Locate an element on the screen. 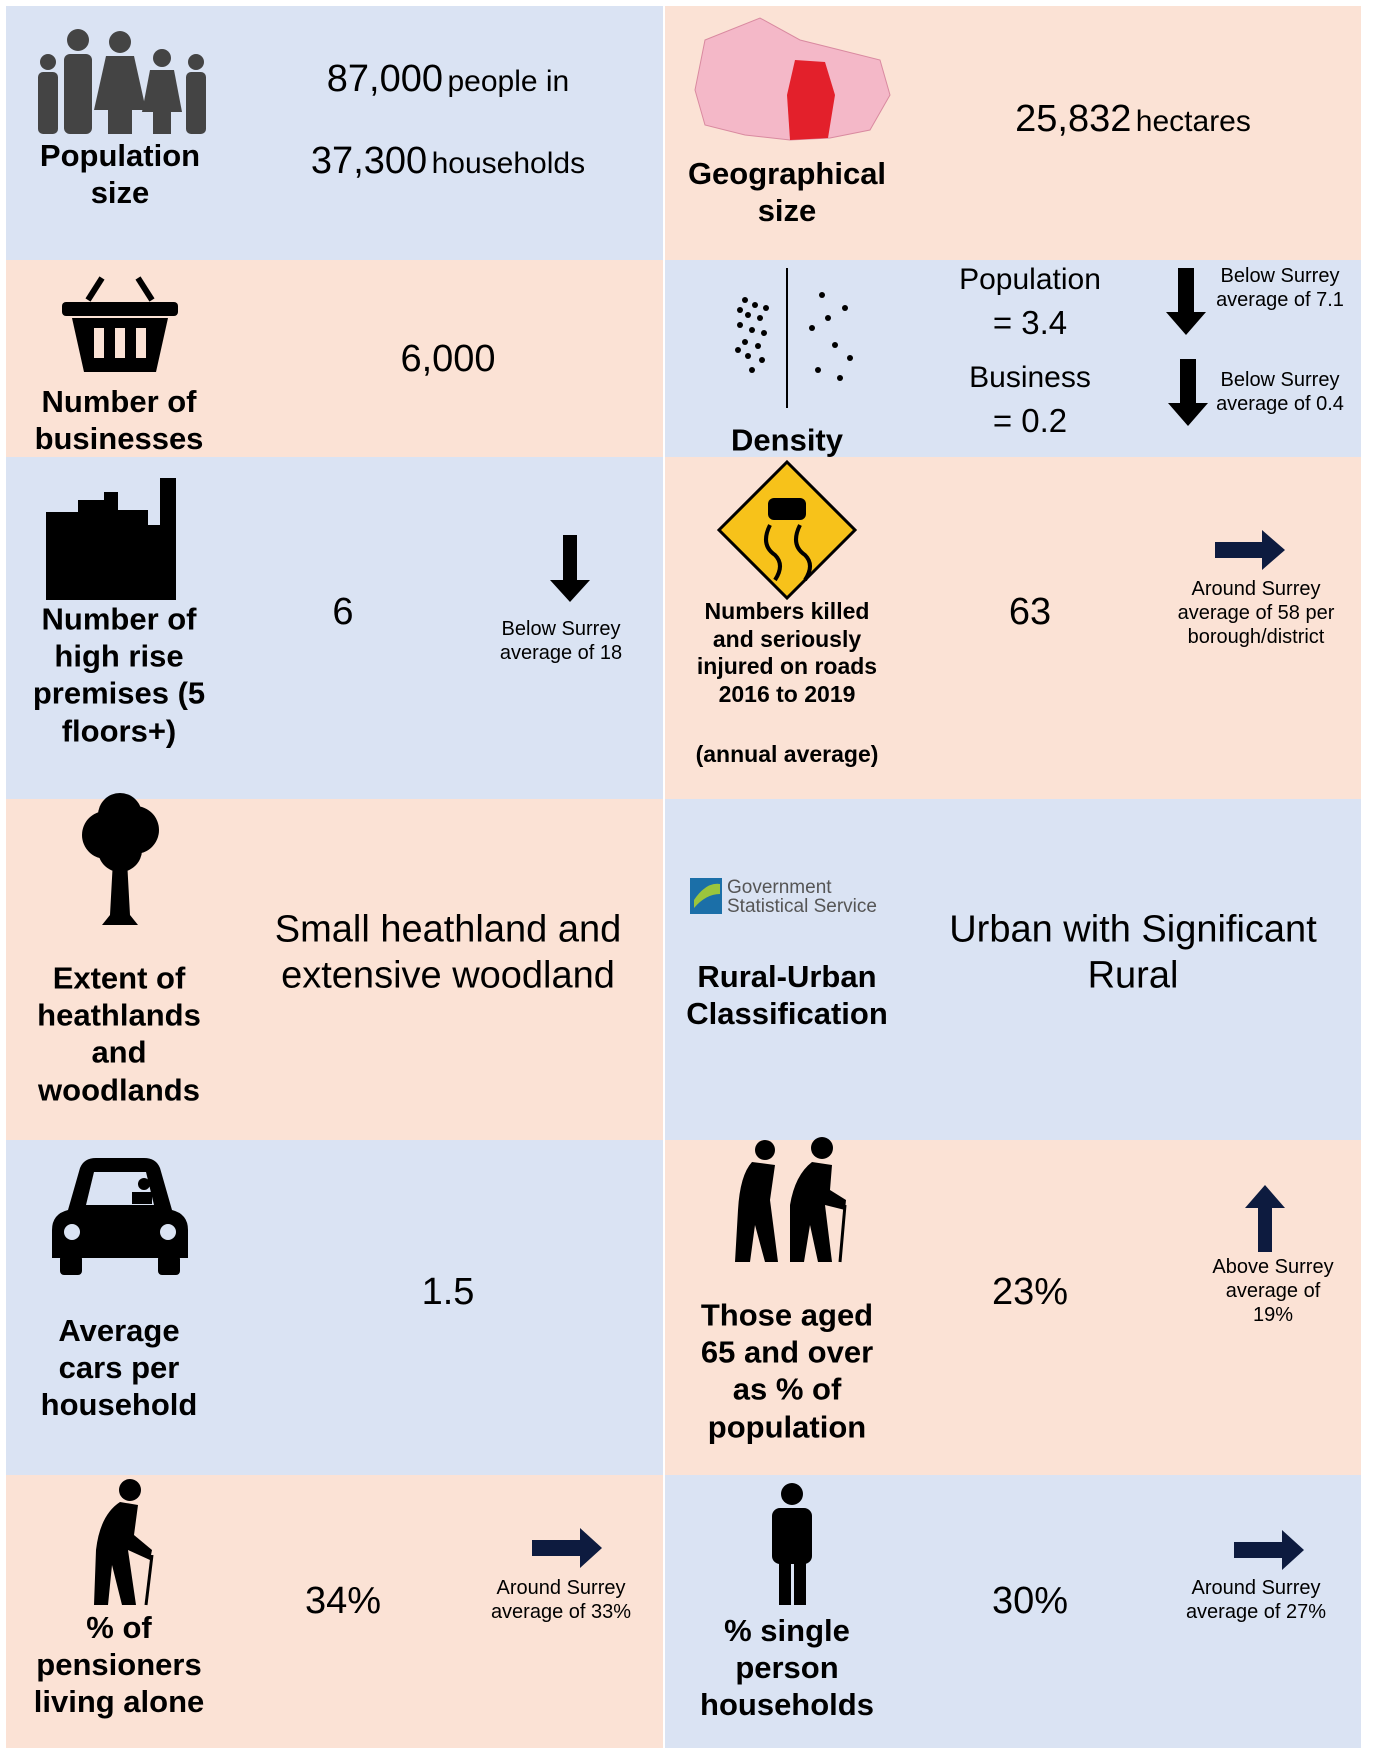 The width and height of the screenshot is (1374, 1748). label: % single person households is located at coordinates (787, 1668).